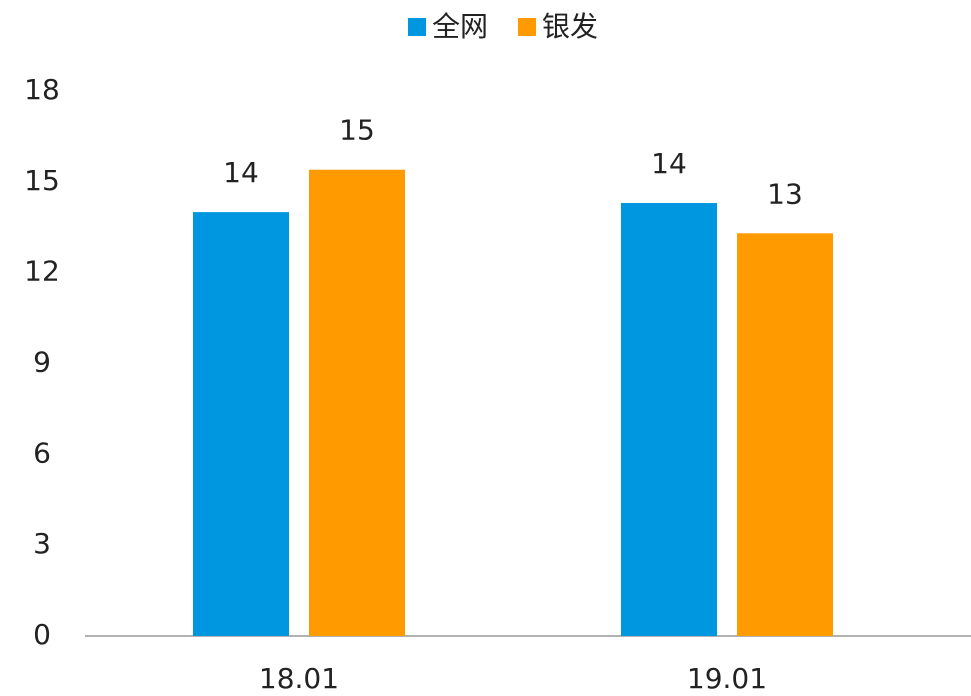 This screenshot has height=696, width=971. Describe the element at coordinates (42, 180) in the screenshot. I see `y-tick-label: 15` at that location.